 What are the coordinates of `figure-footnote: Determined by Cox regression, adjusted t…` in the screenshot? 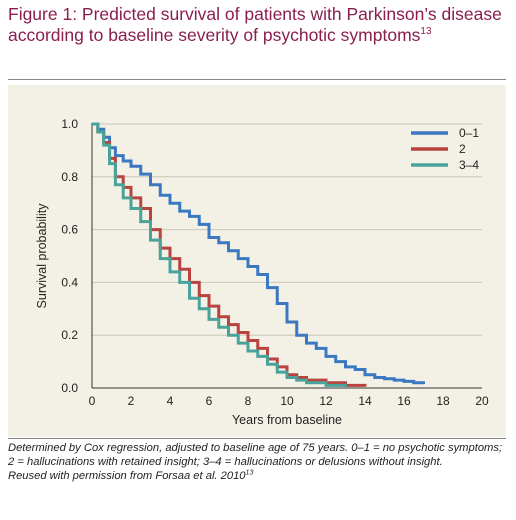 It's located at (258, 462).